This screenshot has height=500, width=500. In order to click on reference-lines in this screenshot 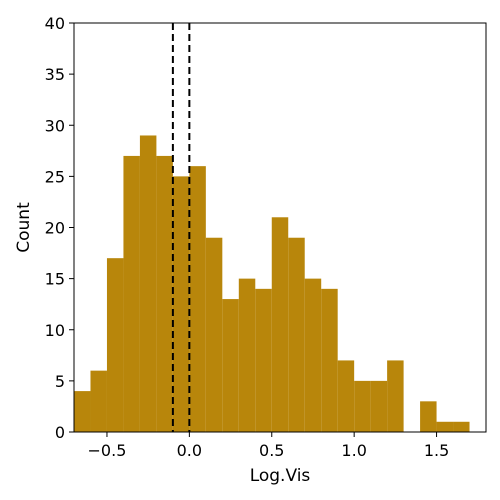, I will do `click(181, 227)`.